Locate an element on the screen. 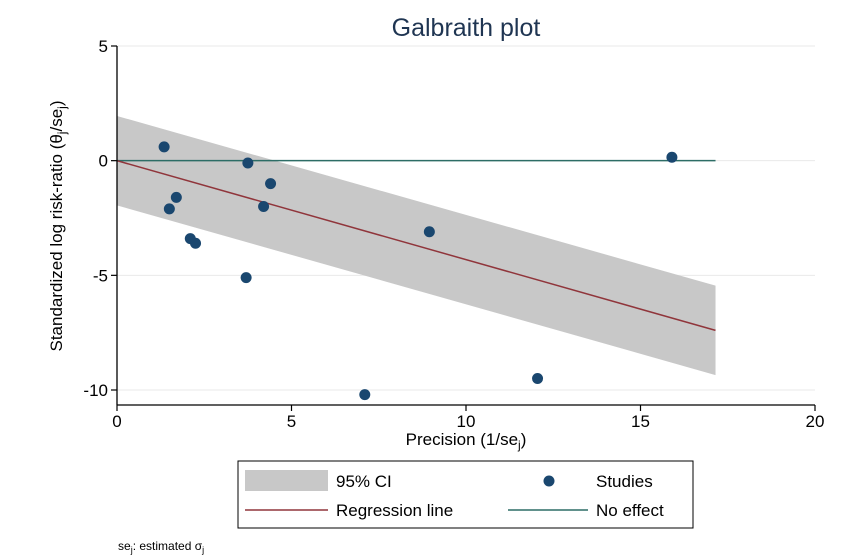 This screenshot has width=846, height=560. legend-ci-swatch is located at coordinates (286, 480).